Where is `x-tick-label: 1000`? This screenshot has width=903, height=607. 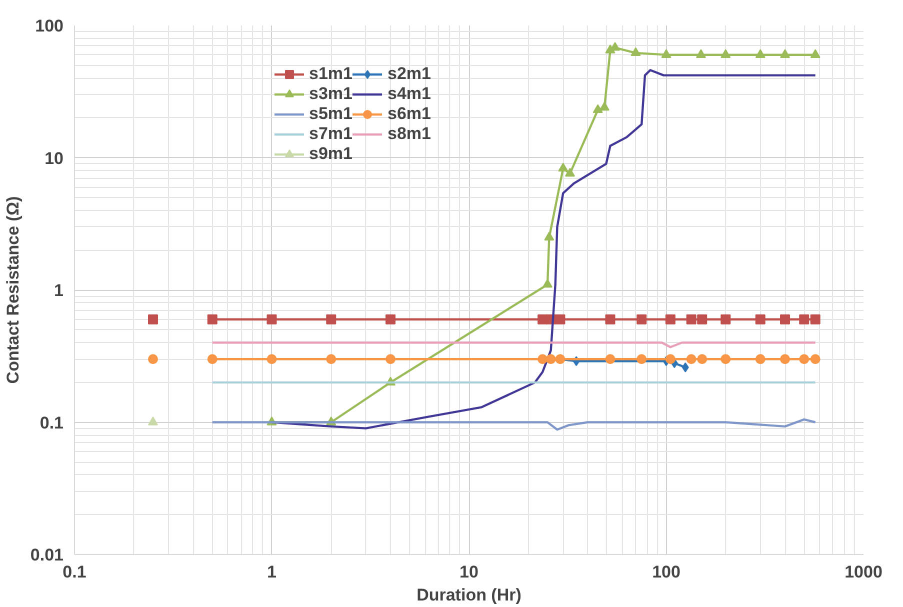 x-tick-label: 1000 is located at coordinates (863, 572).